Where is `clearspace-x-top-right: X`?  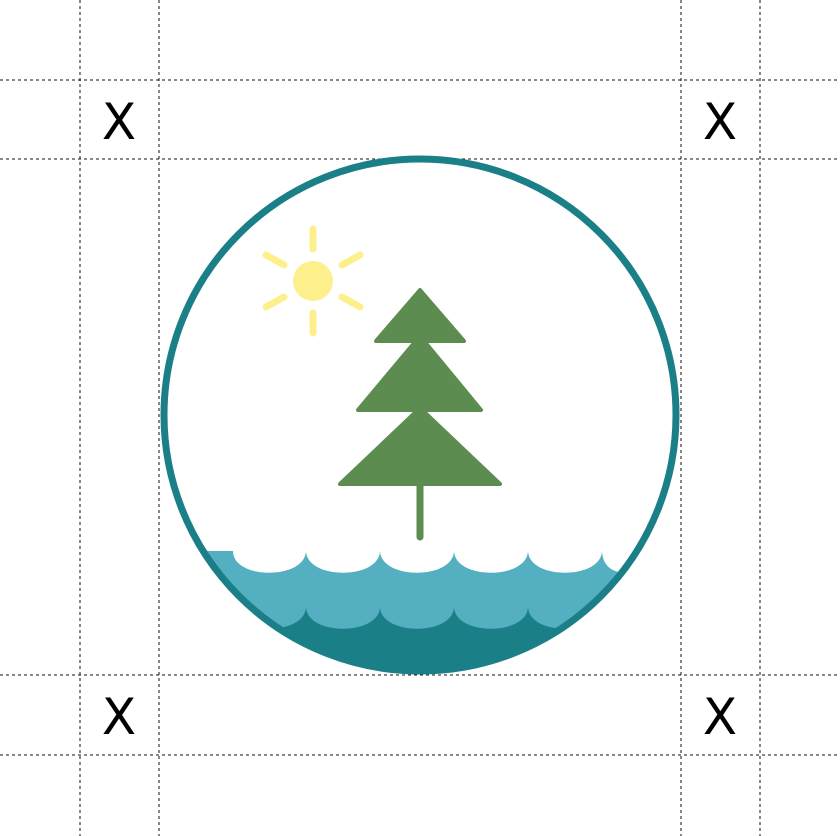 clearspace-x-top-right: X is located at coordinates (720, 122).